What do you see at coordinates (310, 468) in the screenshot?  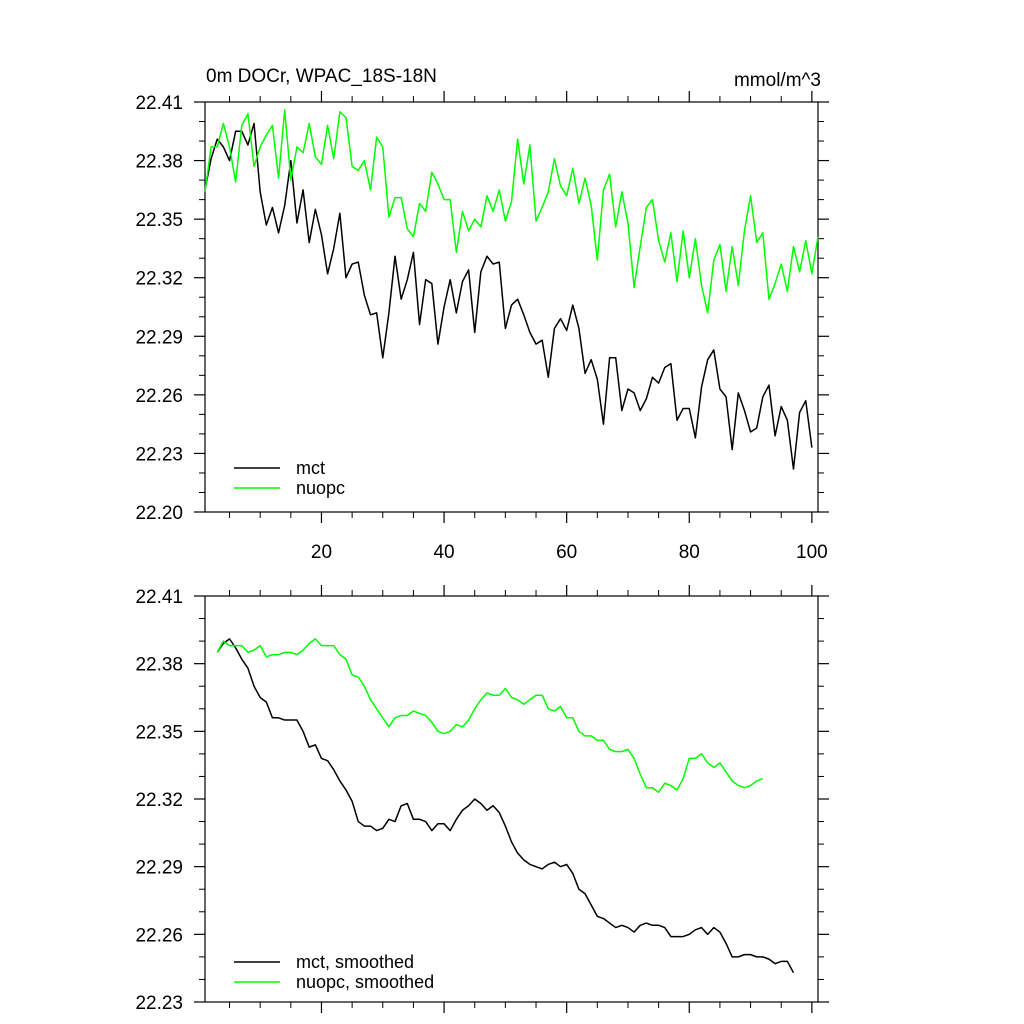 I see `legend-label: mct` at bounding box center [310, 468].